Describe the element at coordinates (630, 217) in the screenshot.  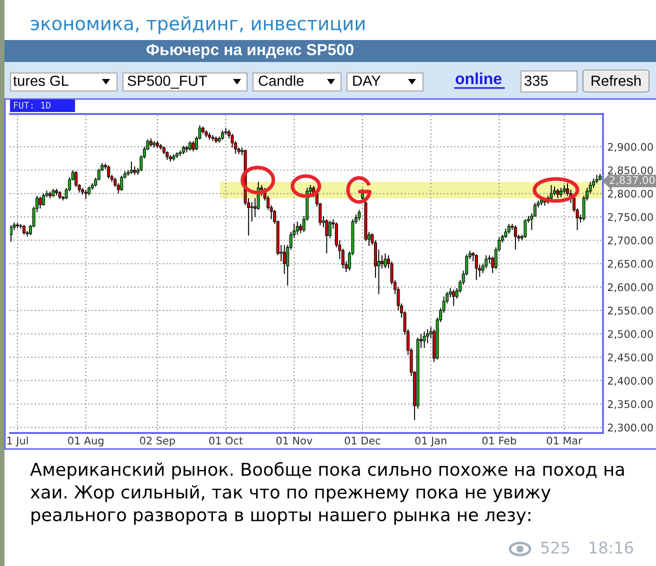
I see `y-tick-label: 2,750.00` at that location.